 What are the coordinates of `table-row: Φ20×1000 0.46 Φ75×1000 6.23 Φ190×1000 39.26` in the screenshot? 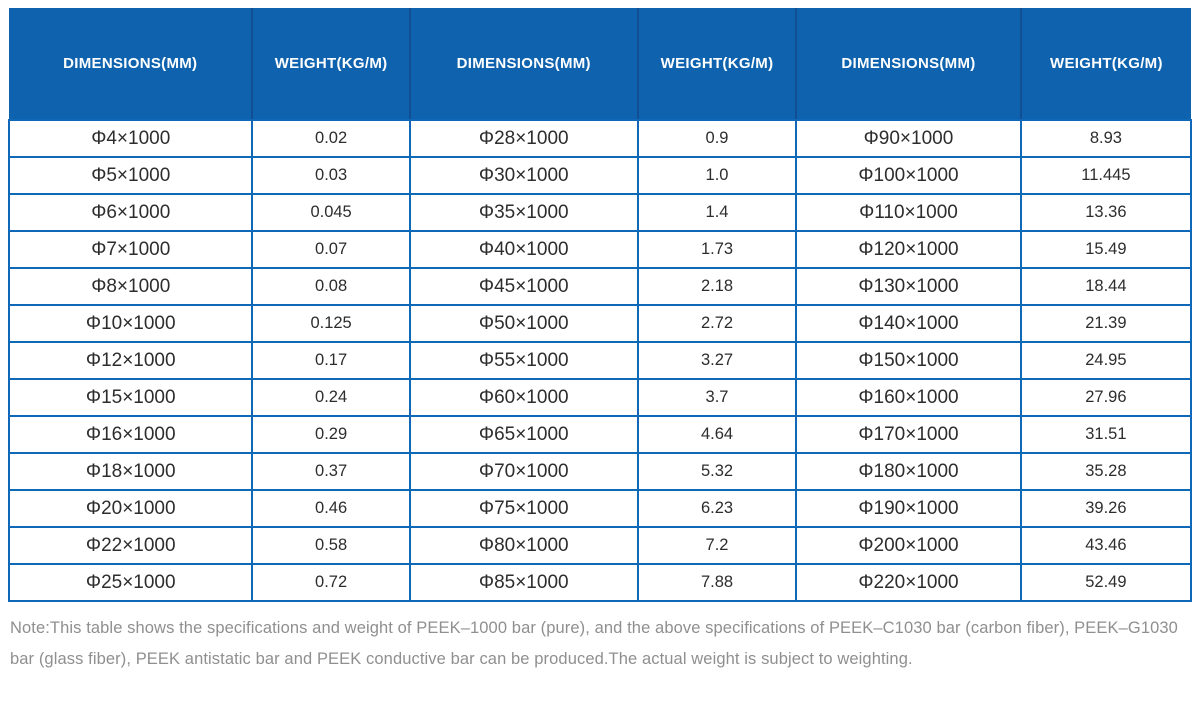 It's located at (600, 508).